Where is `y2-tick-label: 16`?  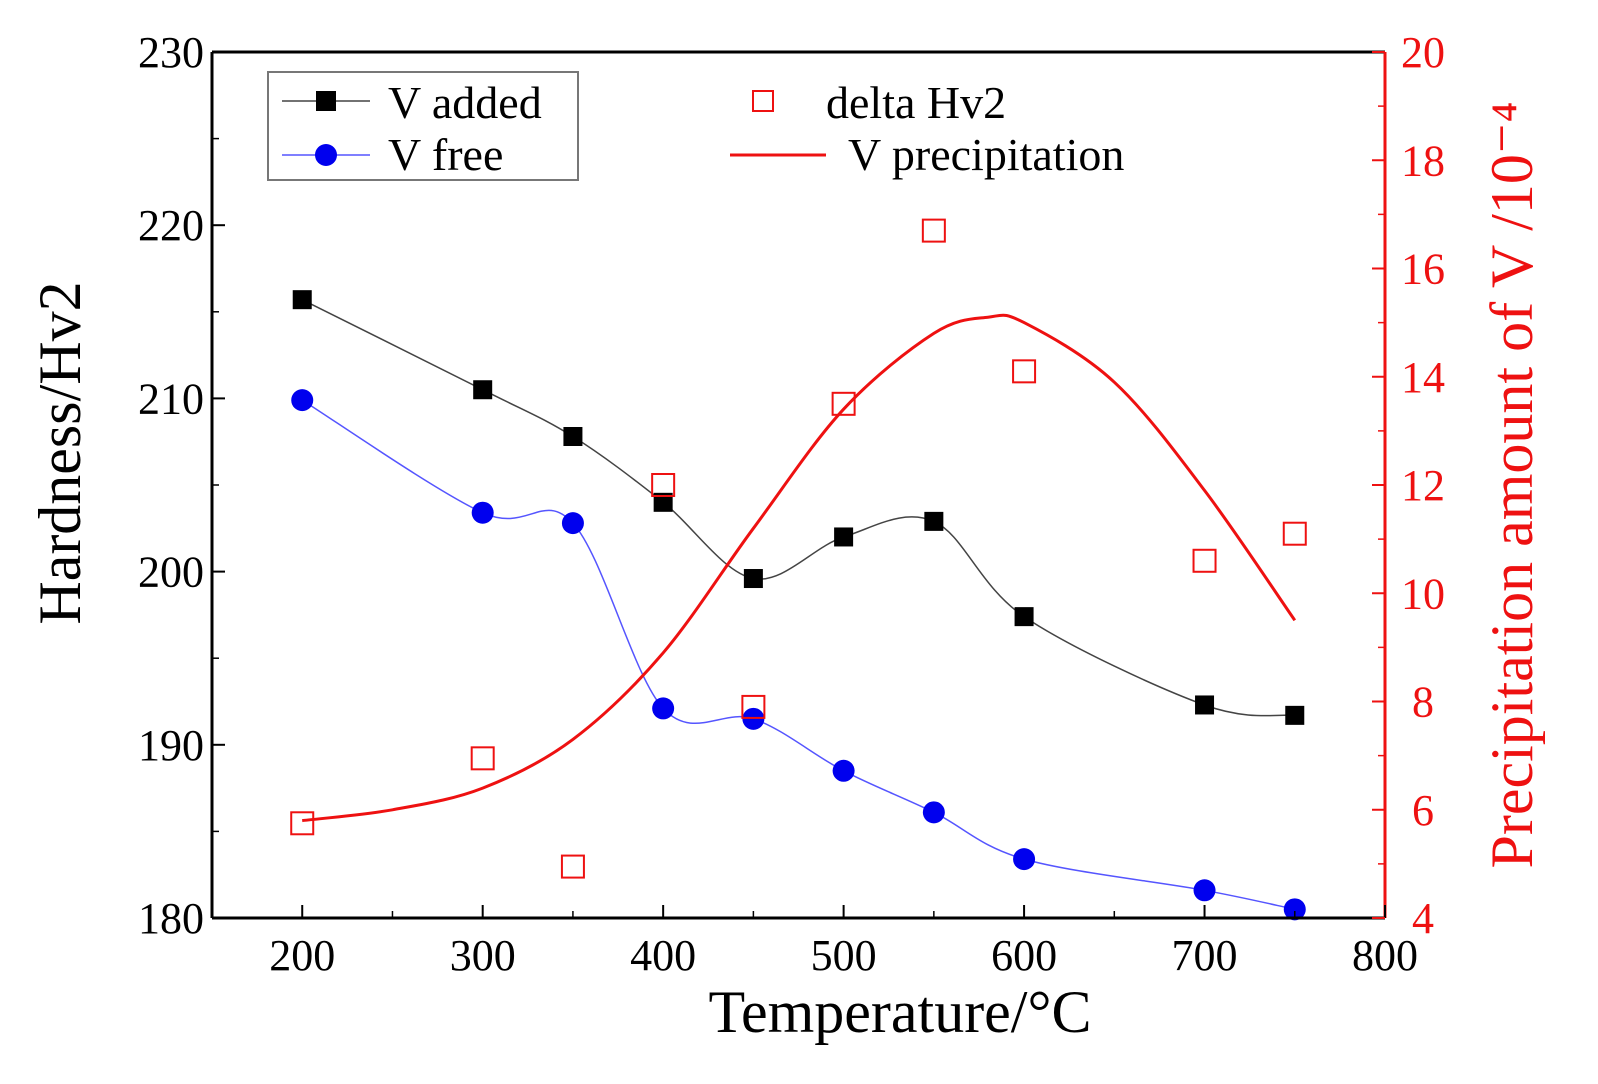 y2-tick-label: 16 is located at coordinates (1423, 269).